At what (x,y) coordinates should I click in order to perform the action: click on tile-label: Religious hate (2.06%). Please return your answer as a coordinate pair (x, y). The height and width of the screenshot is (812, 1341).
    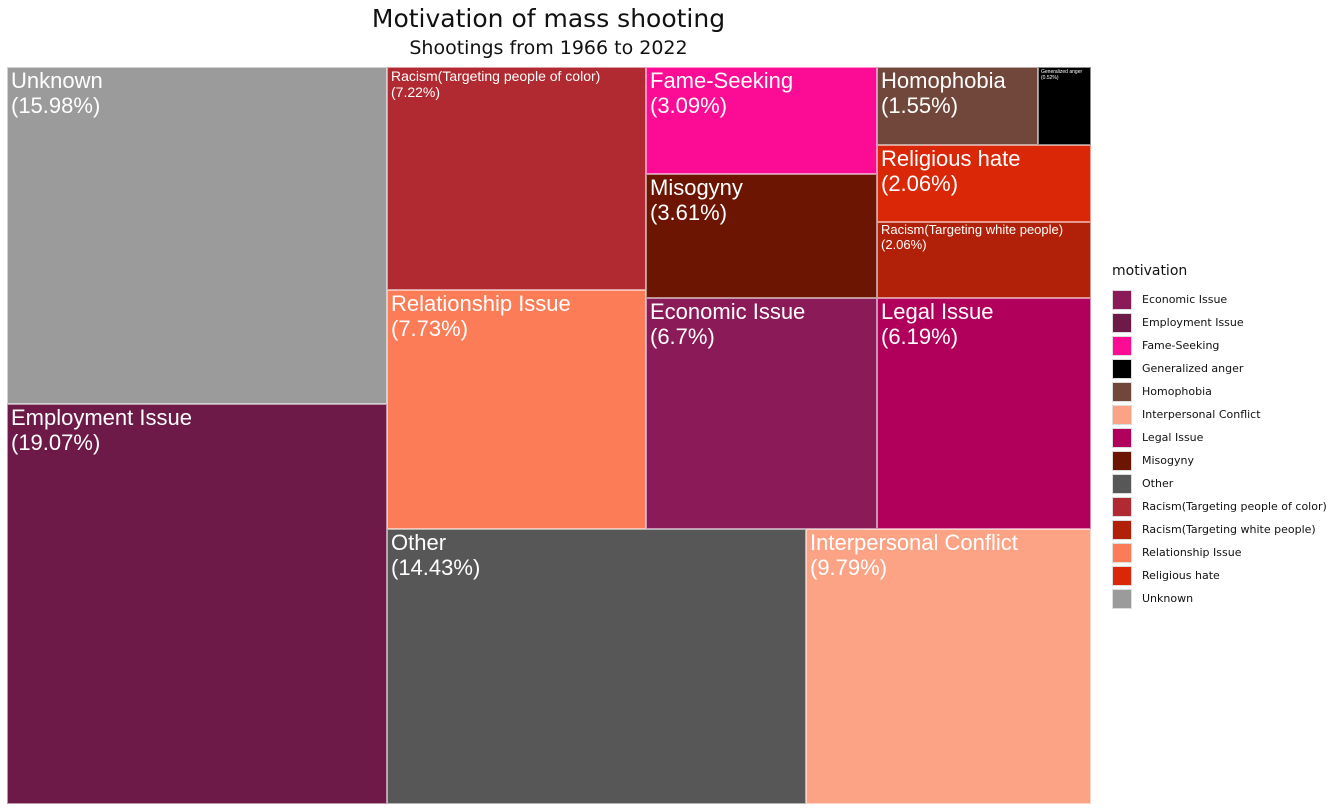
    Looking at the image, I should click on (950, 171).